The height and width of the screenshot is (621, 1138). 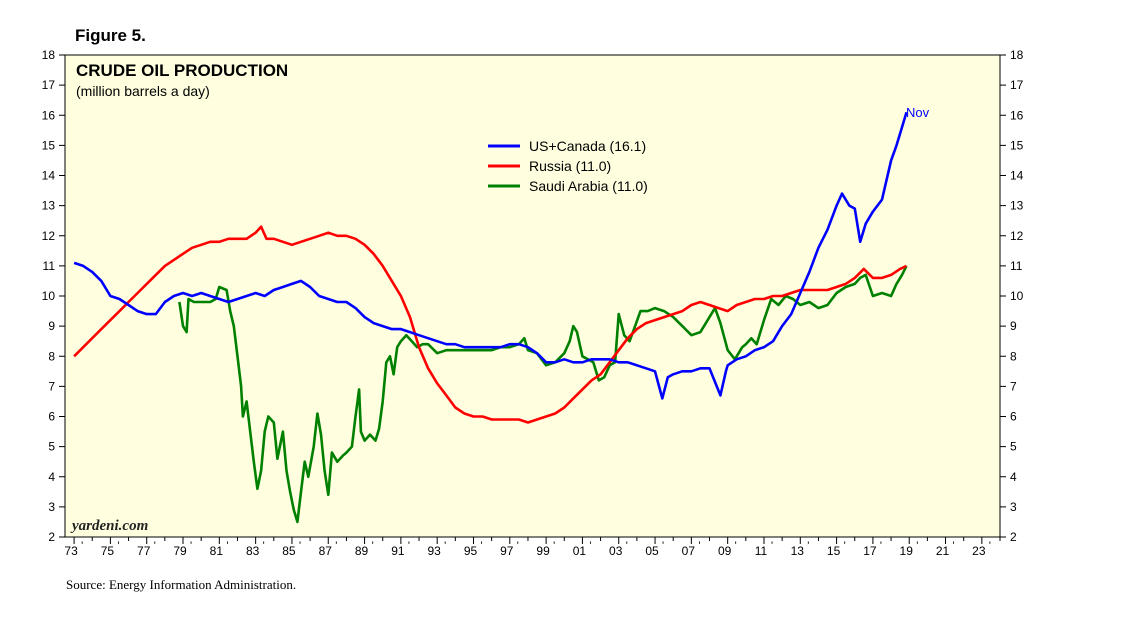 I want to click on y-tick-label-right-3: 3, so click(x=1013, y=507).